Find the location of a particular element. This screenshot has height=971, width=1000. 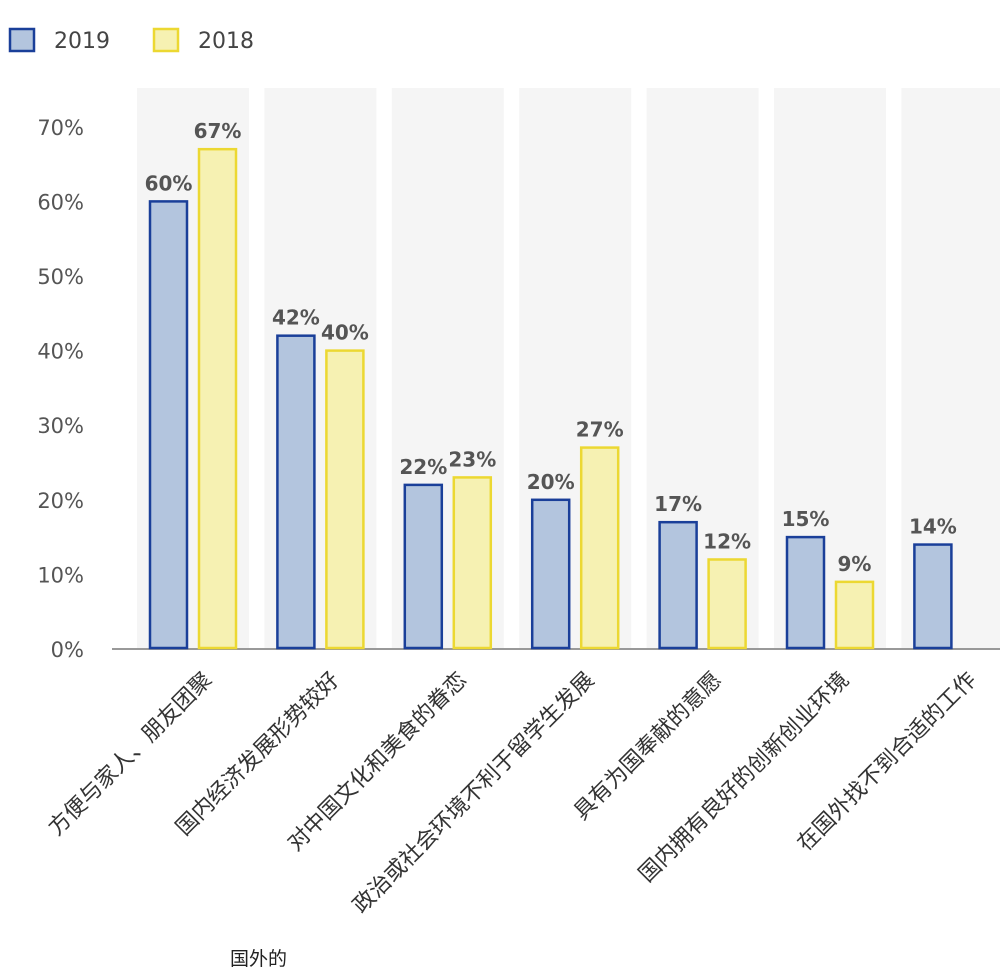

legend-swatch-2019 is located at coordinates (22, 40).